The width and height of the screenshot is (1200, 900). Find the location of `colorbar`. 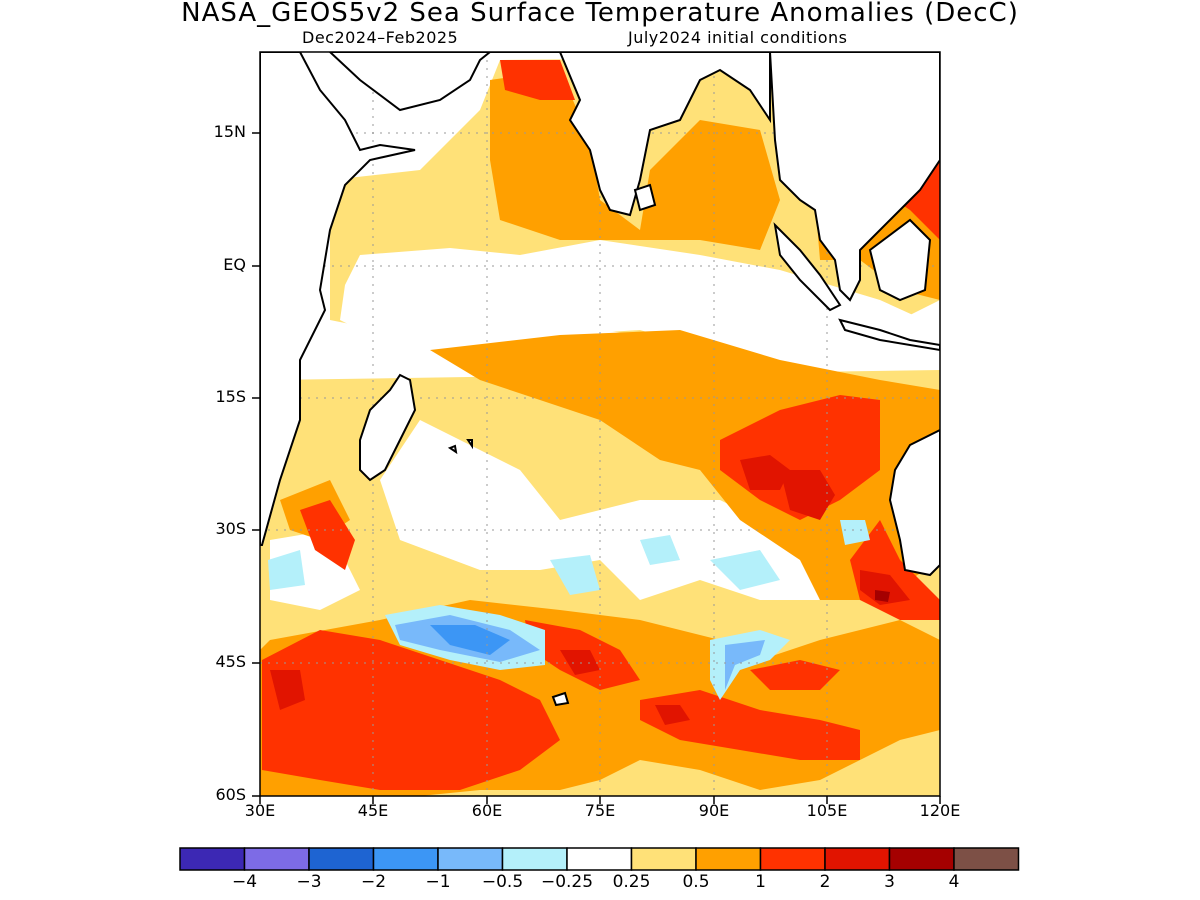

colorbar is located at coordinates (599, 859).